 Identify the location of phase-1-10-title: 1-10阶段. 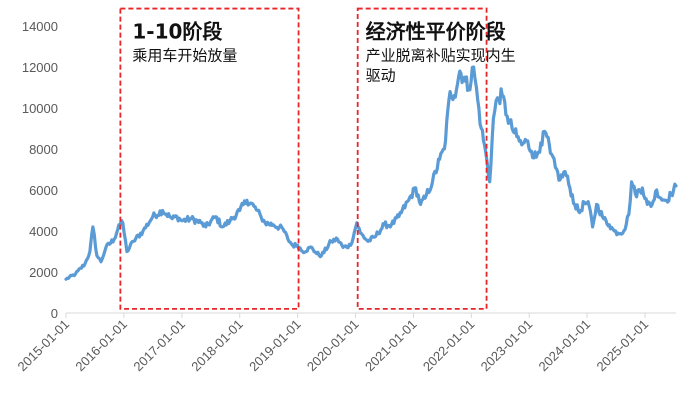
(177, 32).